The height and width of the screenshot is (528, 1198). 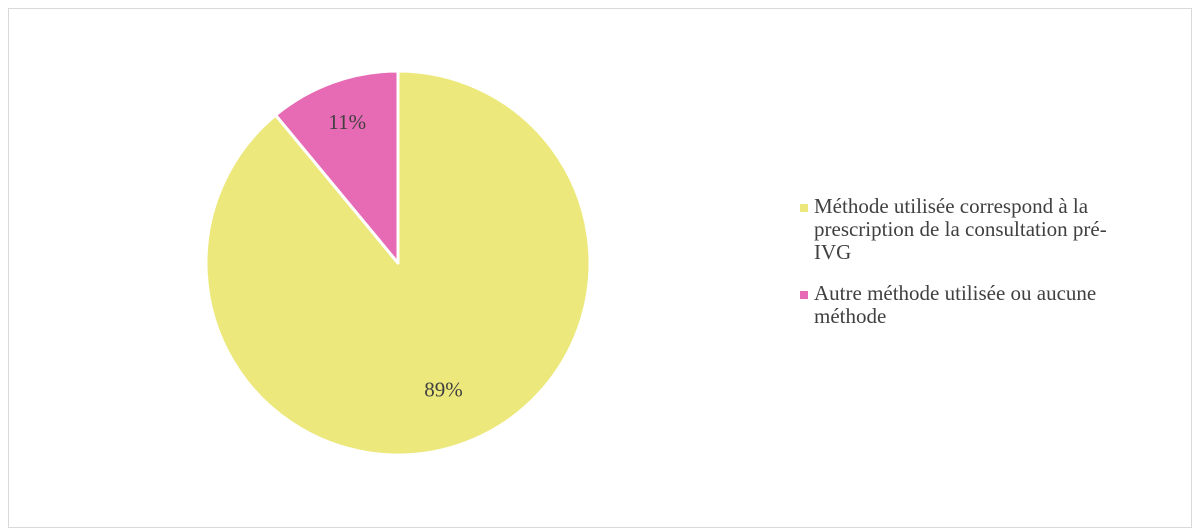 I want to click on legend-label-autre-methode: Autre méthode utilisée ou aucune méthode, so click(x=955, y=304).